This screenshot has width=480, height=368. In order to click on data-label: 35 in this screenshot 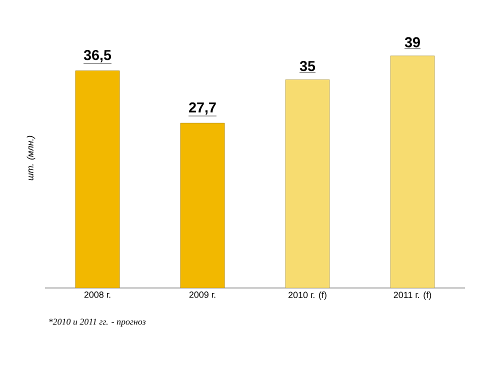, I will do `click(308, 66)`.